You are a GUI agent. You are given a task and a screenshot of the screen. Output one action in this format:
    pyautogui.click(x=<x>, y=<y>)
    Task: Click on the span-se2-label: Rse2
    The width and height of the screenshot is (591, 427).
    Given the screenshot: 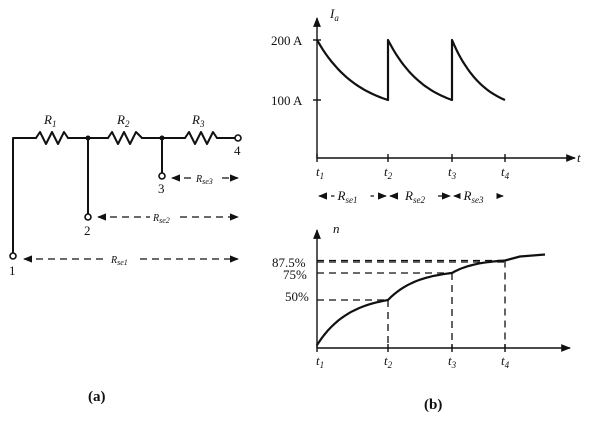 What is the action you would take?
    pyautogui.click(x=161, y=219)
    